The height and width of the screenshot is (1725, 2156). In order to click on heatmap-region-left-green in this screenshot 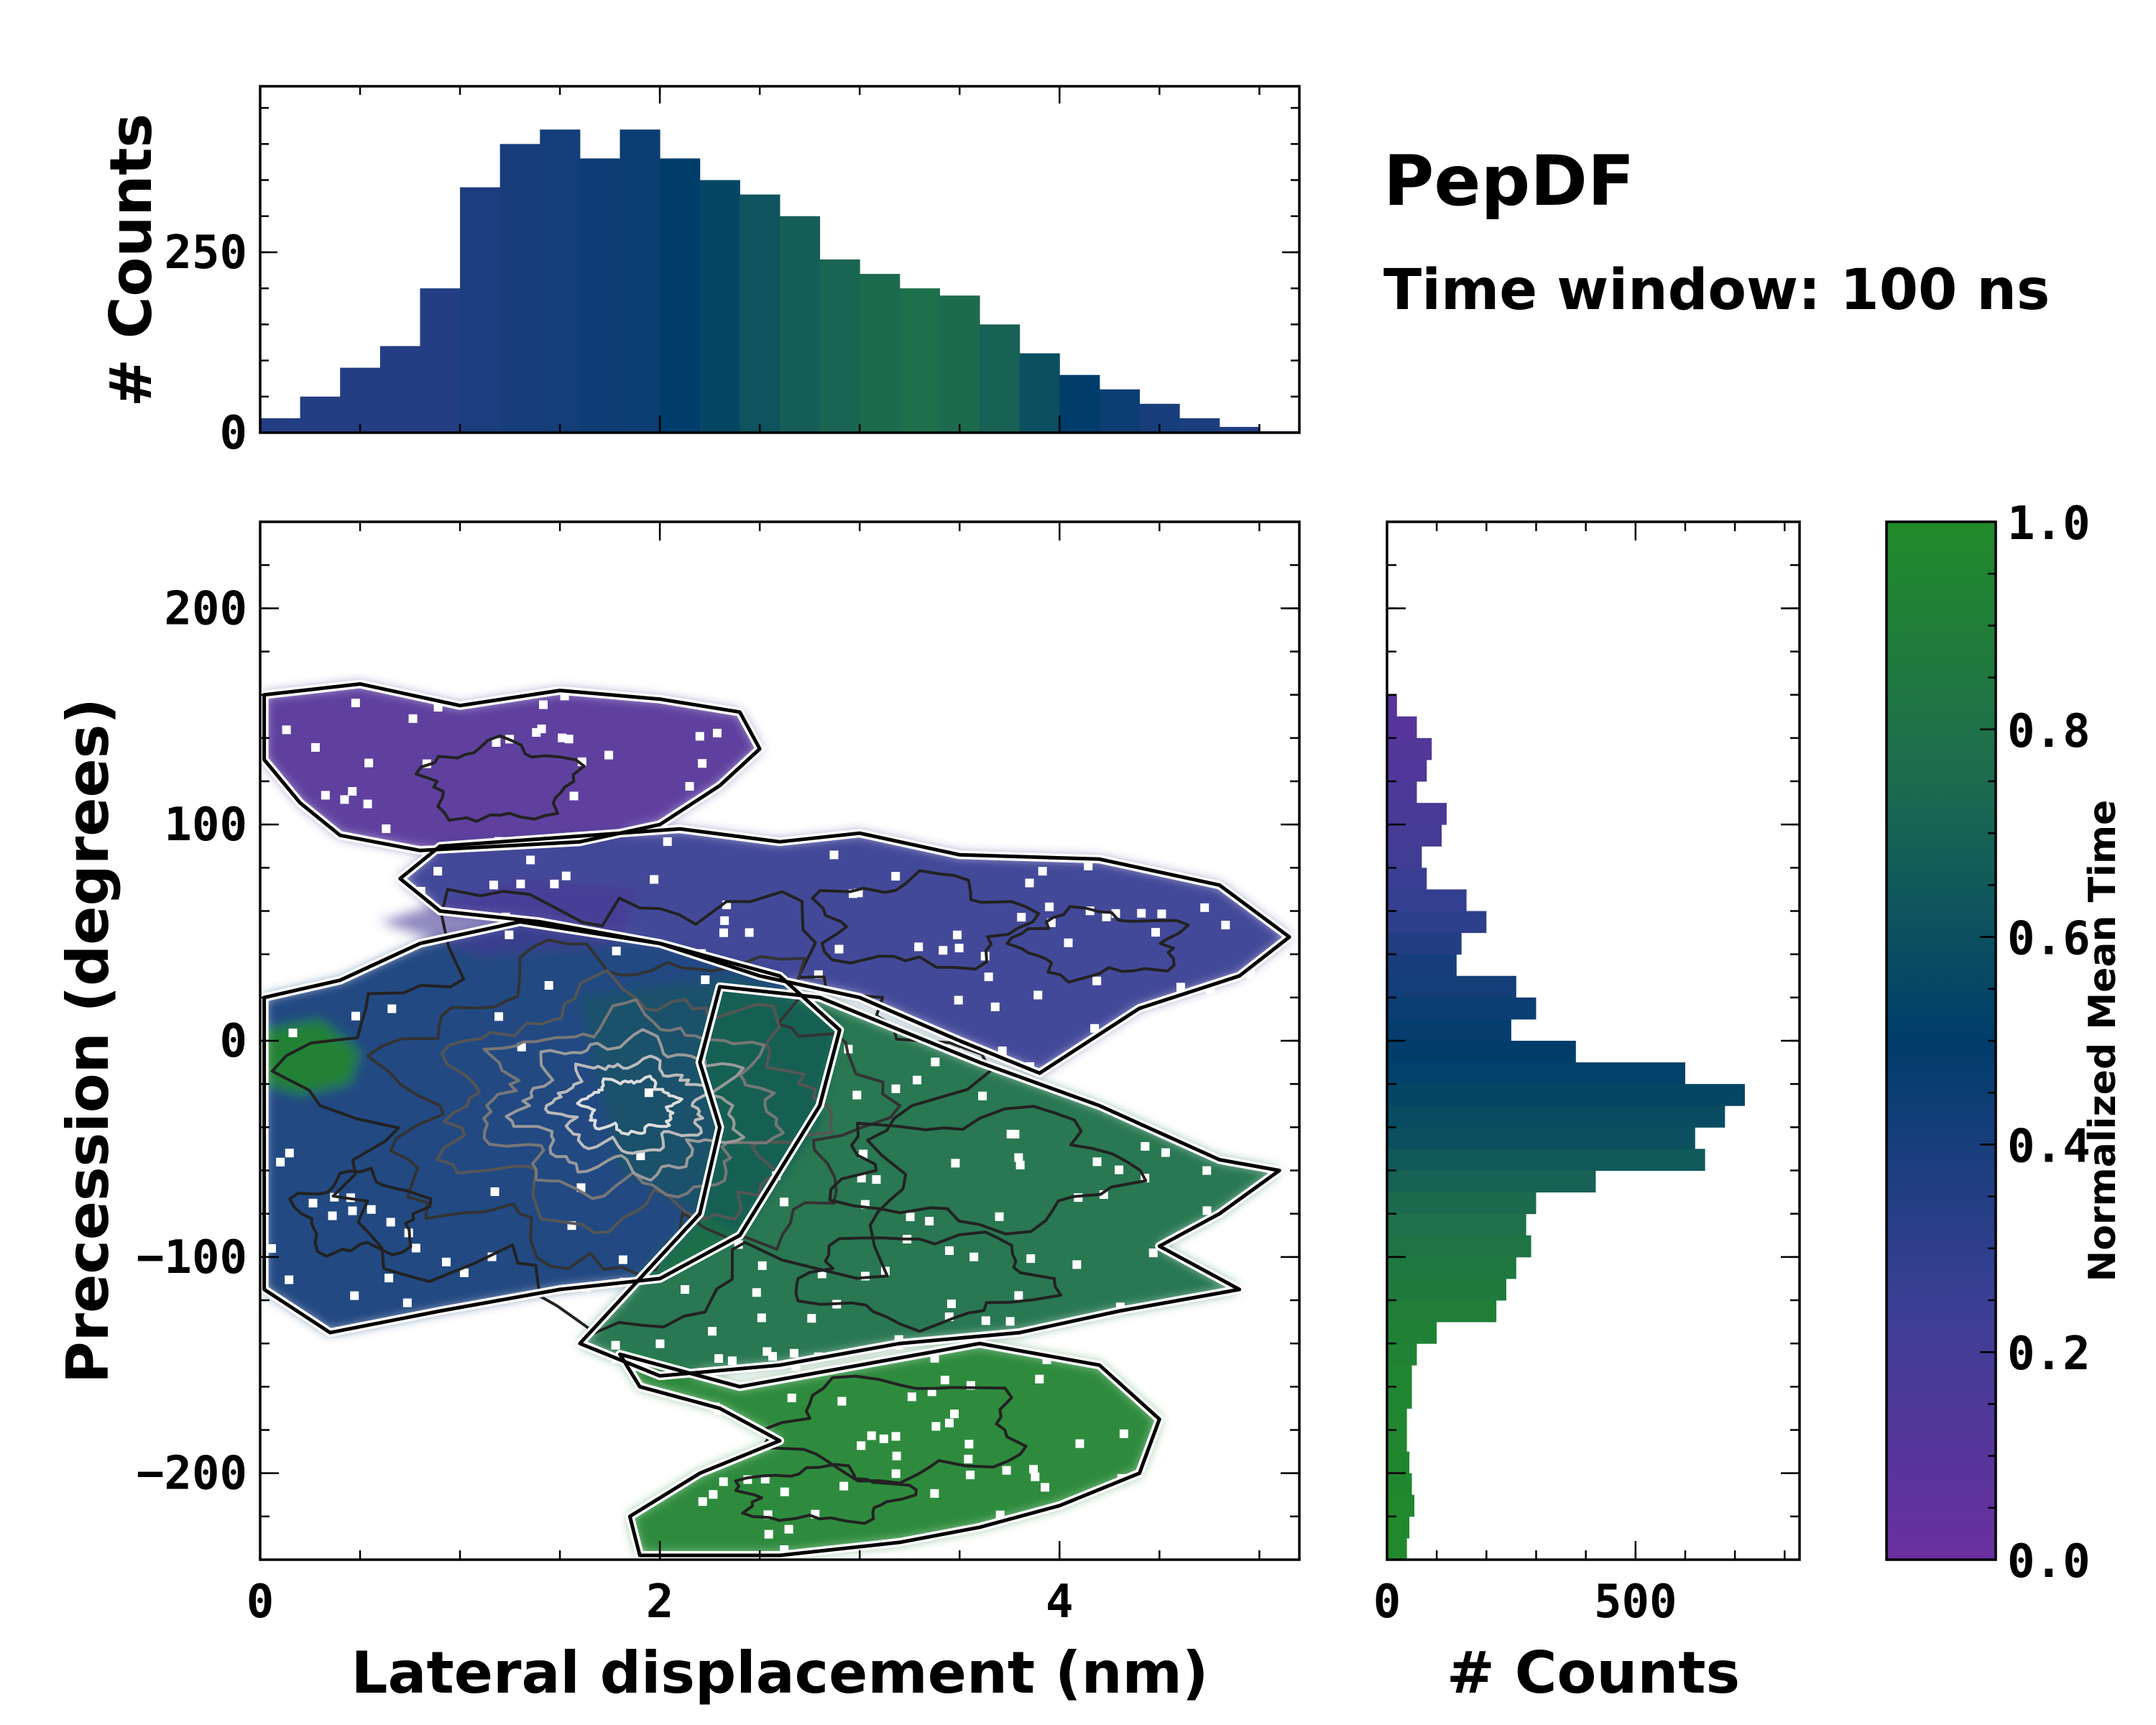, I will do `click(312, 1056)`.